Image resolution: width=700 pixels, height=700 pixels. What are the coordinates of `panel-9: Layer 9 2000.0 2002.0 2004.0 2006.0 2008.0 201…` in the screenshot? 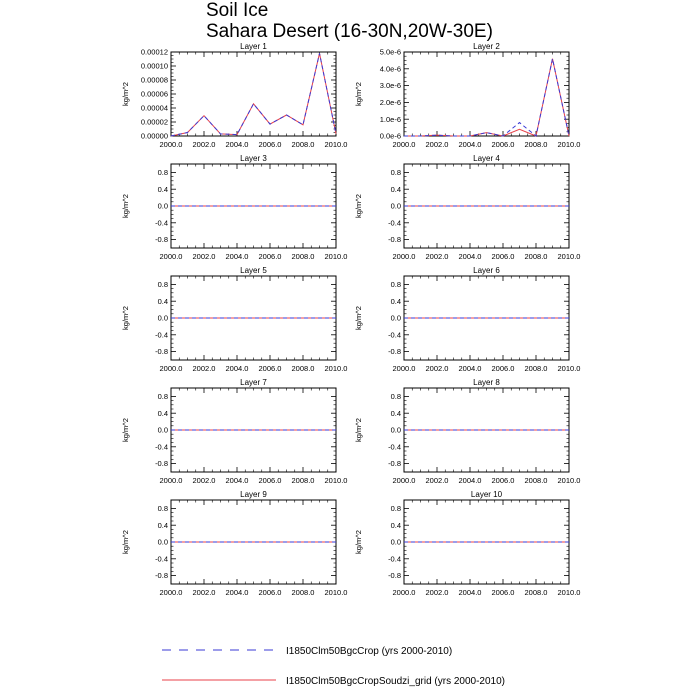 It's located at (234, 543).